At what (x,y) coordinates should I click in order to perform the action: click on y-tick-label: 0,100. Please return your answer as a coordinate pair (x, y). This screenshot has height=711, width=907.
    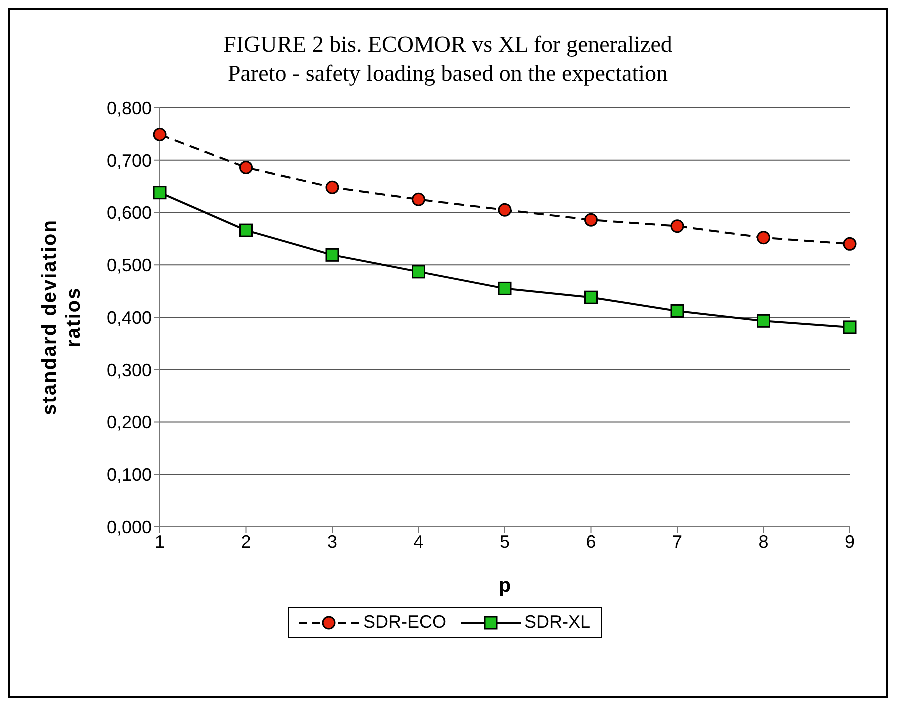
    Looking at the image, I should click on (129, 475).